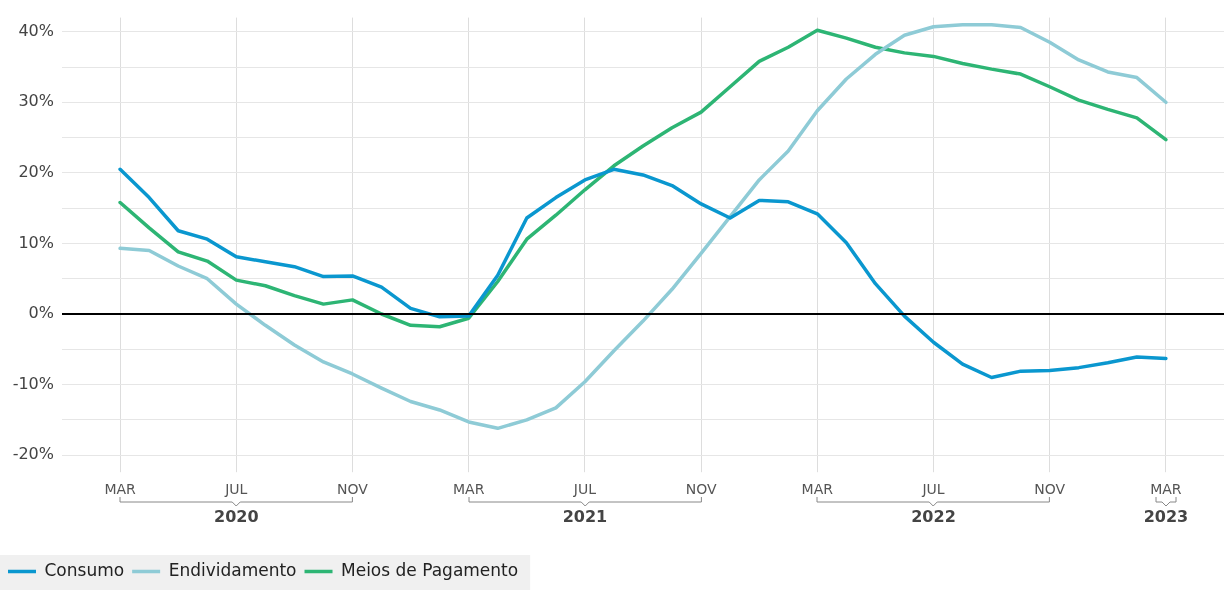 The width and height of the screenshot is (1224, 590). Describe the element at coordinates (33, 383) in the screenshot. I see `y-tick-label: -10%` at that location.